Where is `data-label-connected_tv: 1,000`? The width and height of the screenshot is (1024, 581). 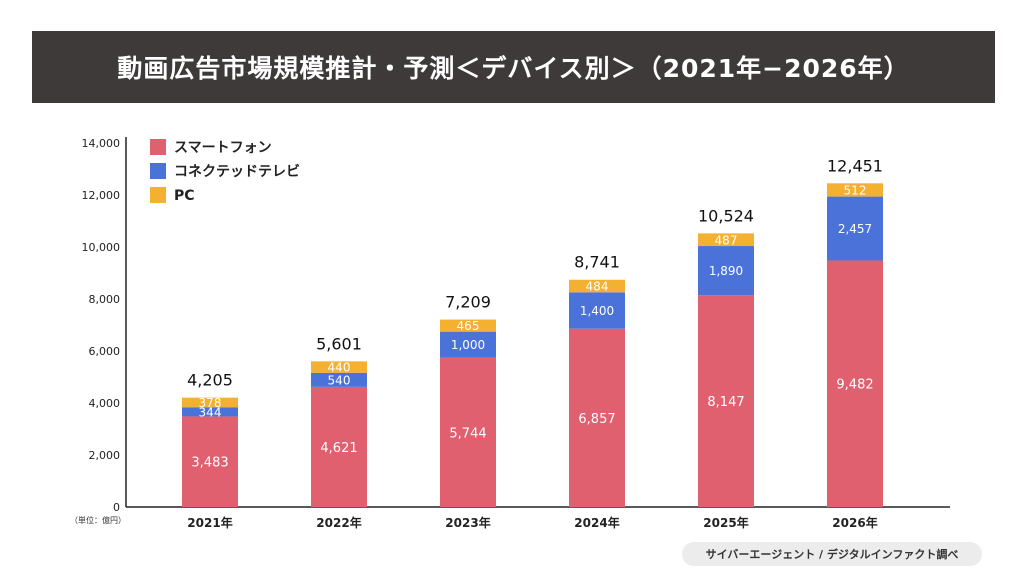
data-label-connected_tv: 1,000 is located at coordinates (468, 345).